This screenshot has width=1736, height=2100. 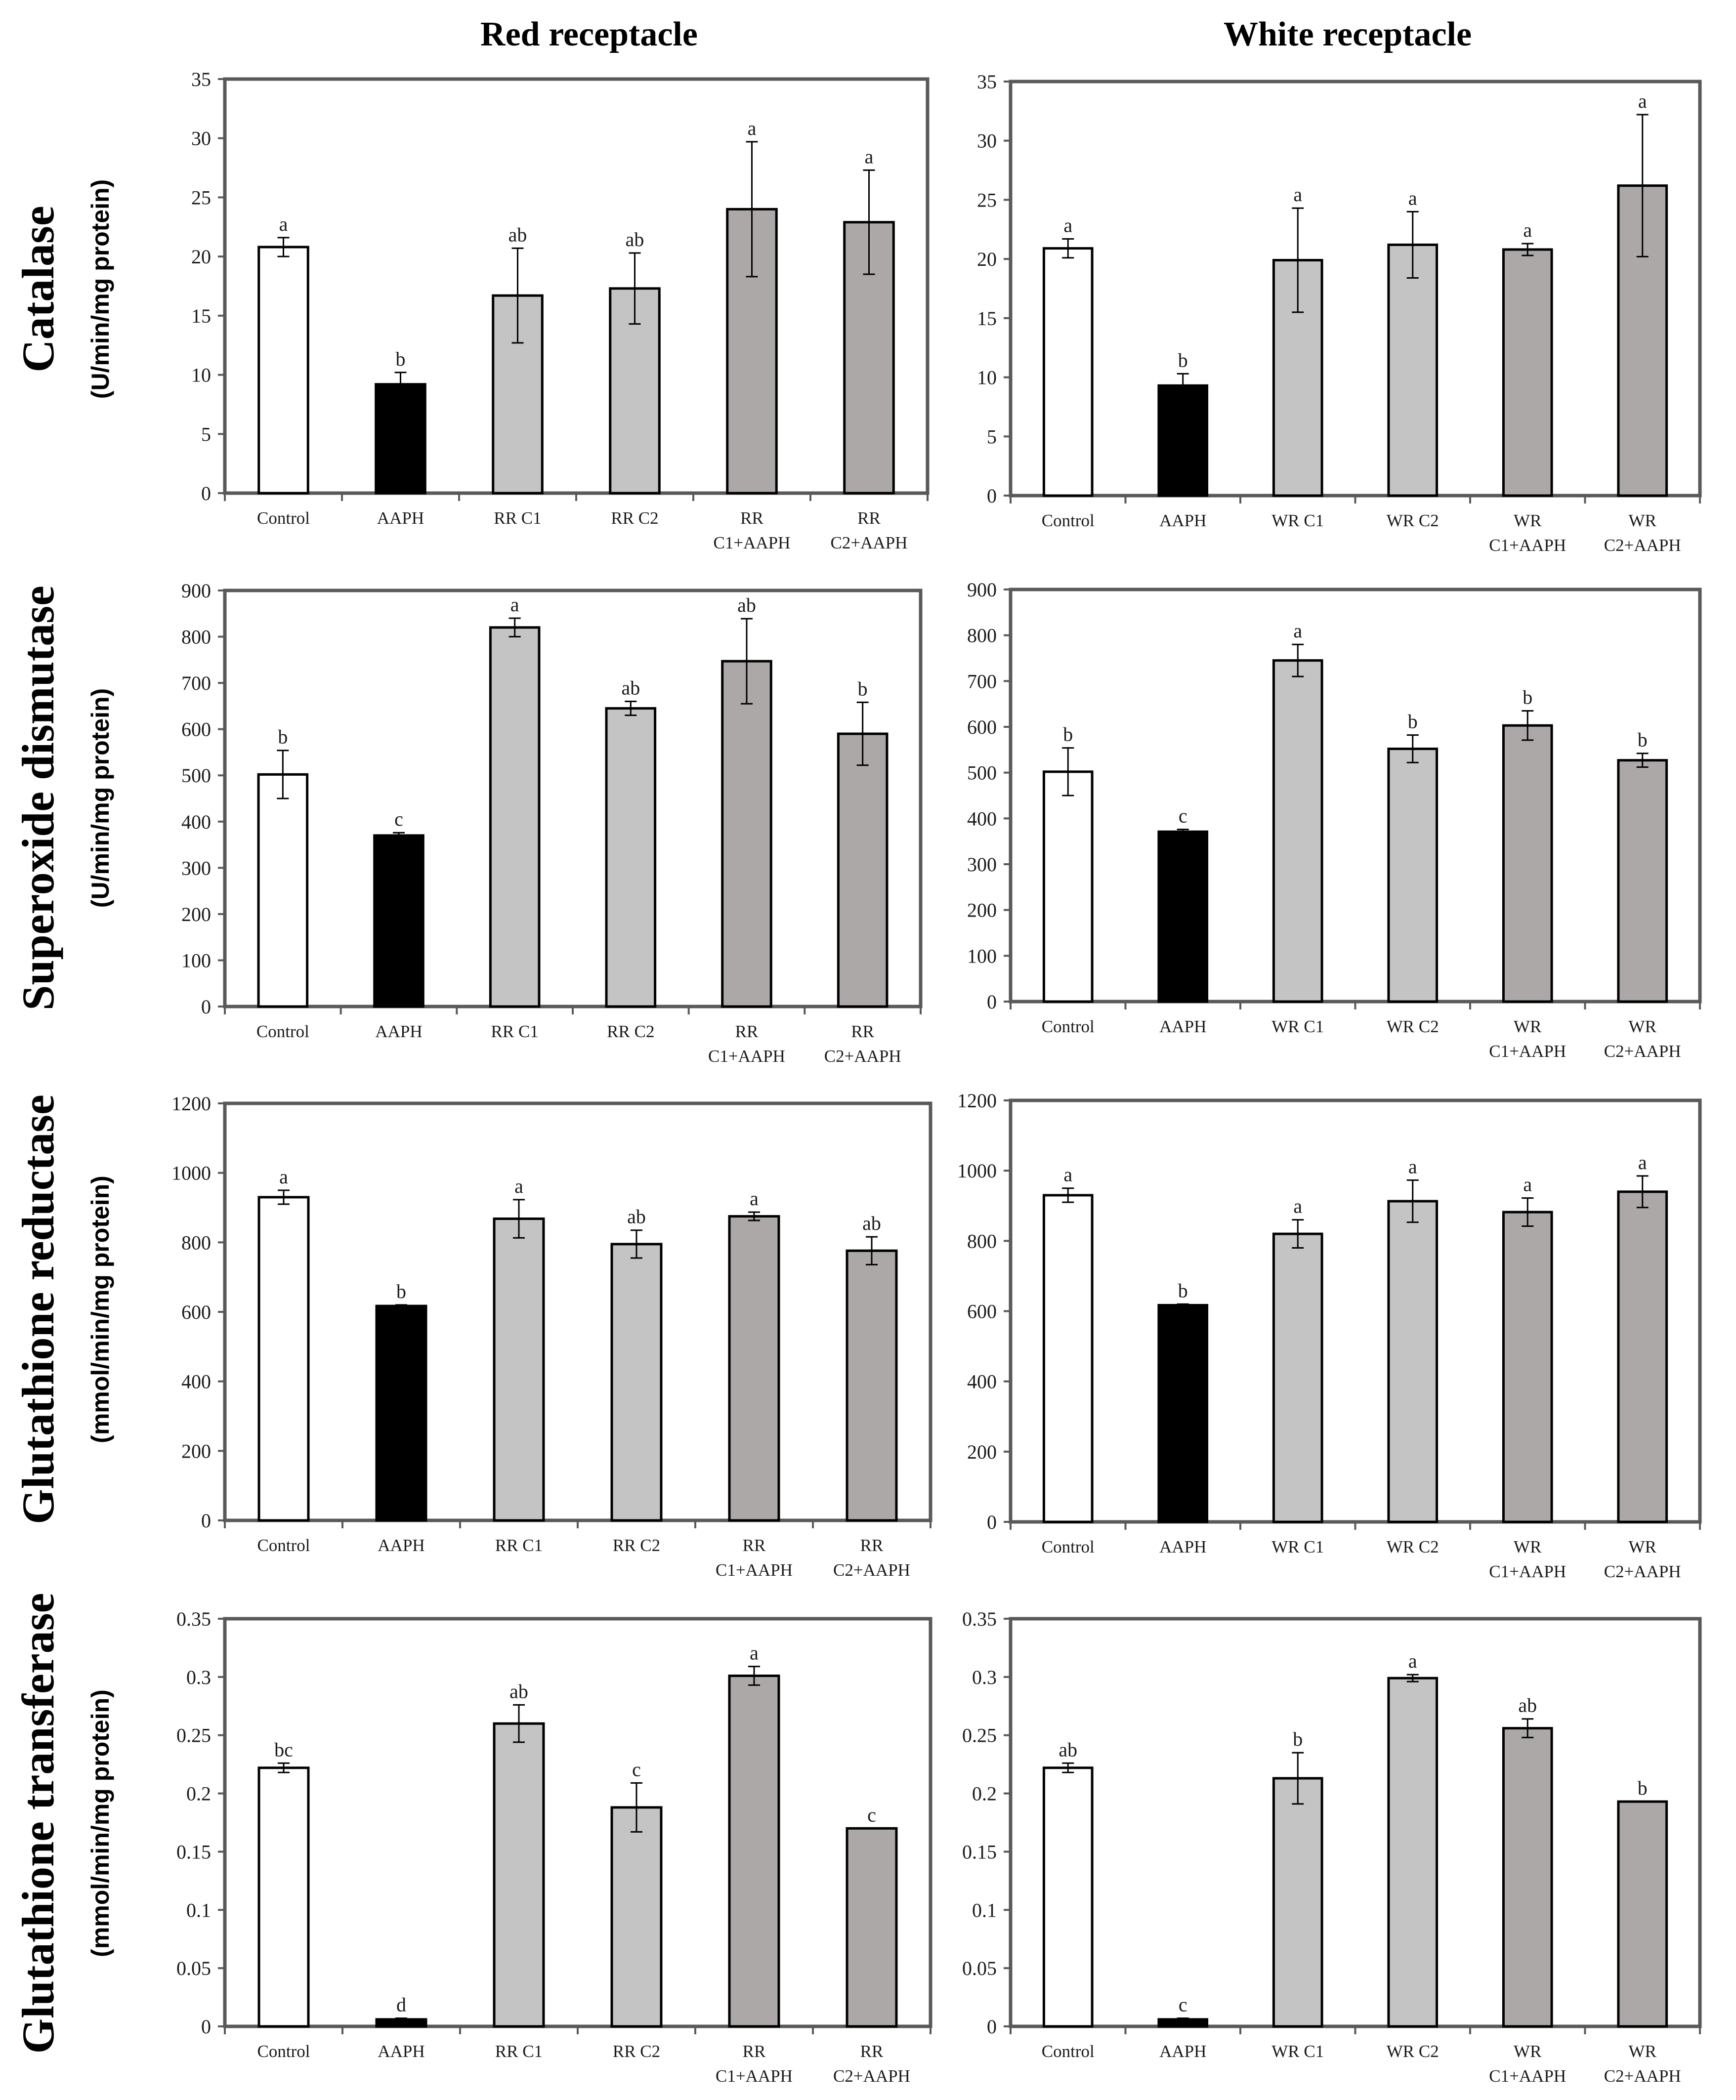 What do you see at coordinates (872, 2051) in the screenshot?
I see `category-label-c2-aaph: RR` at bounding box center [872, 2051].